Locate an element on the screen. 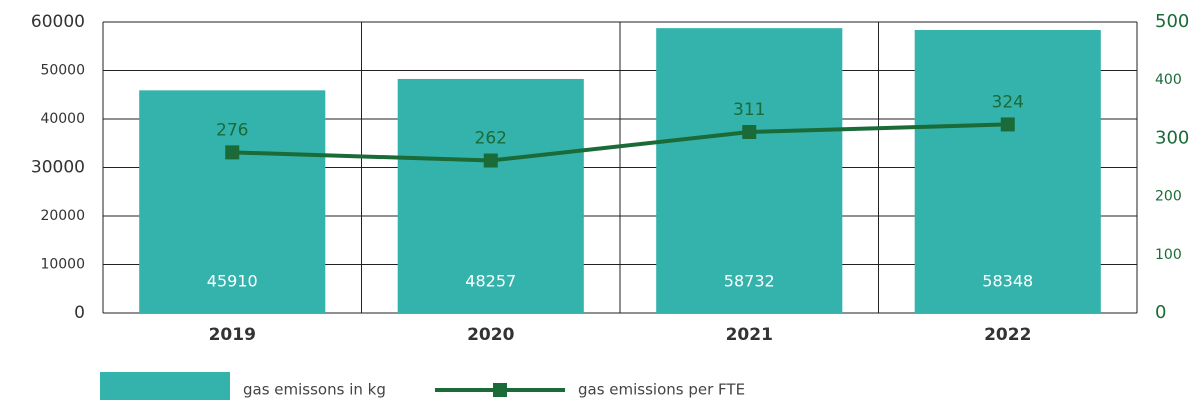 This screenshot has width=1196, height=400. x-tick-label: 2019 is located at coordinates (232, 335).